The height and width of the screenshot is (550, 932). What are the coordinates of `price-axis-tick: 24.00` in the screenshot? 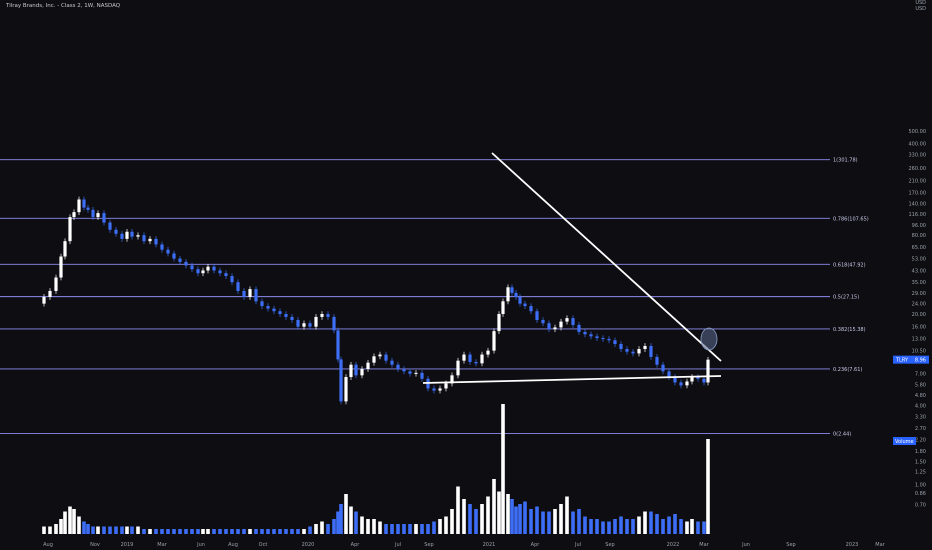 It's located at (919, 305).